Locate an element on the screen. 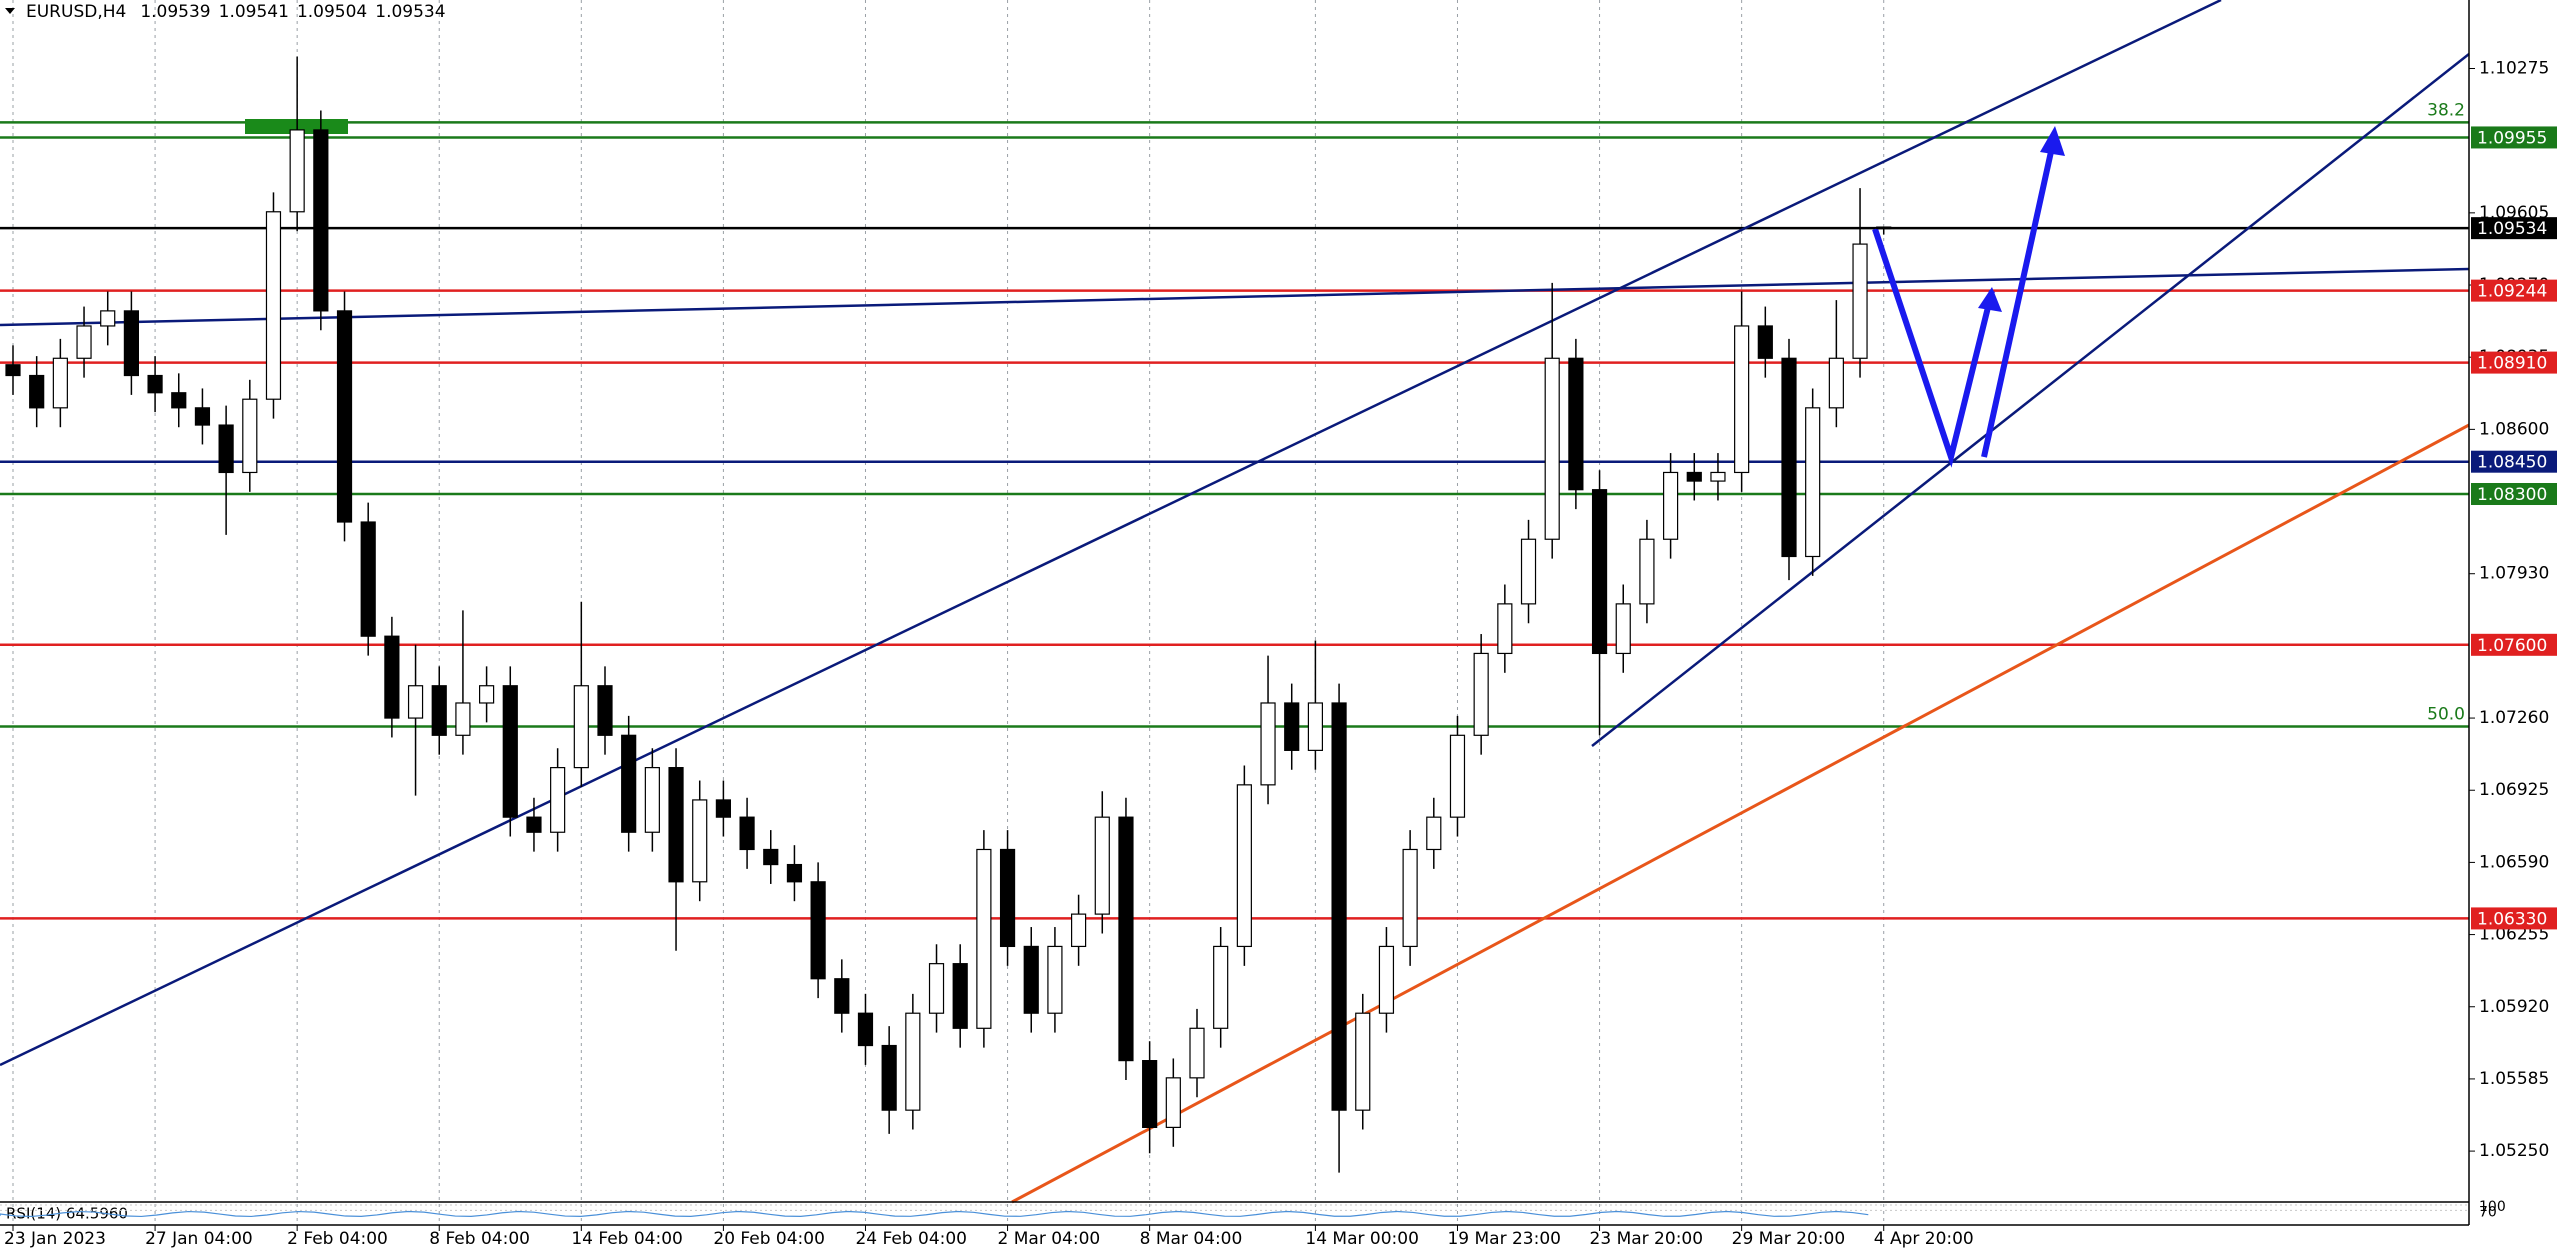  x-tick-label: 19 Mar 23:00 is located at coordinates (1504, 1239).